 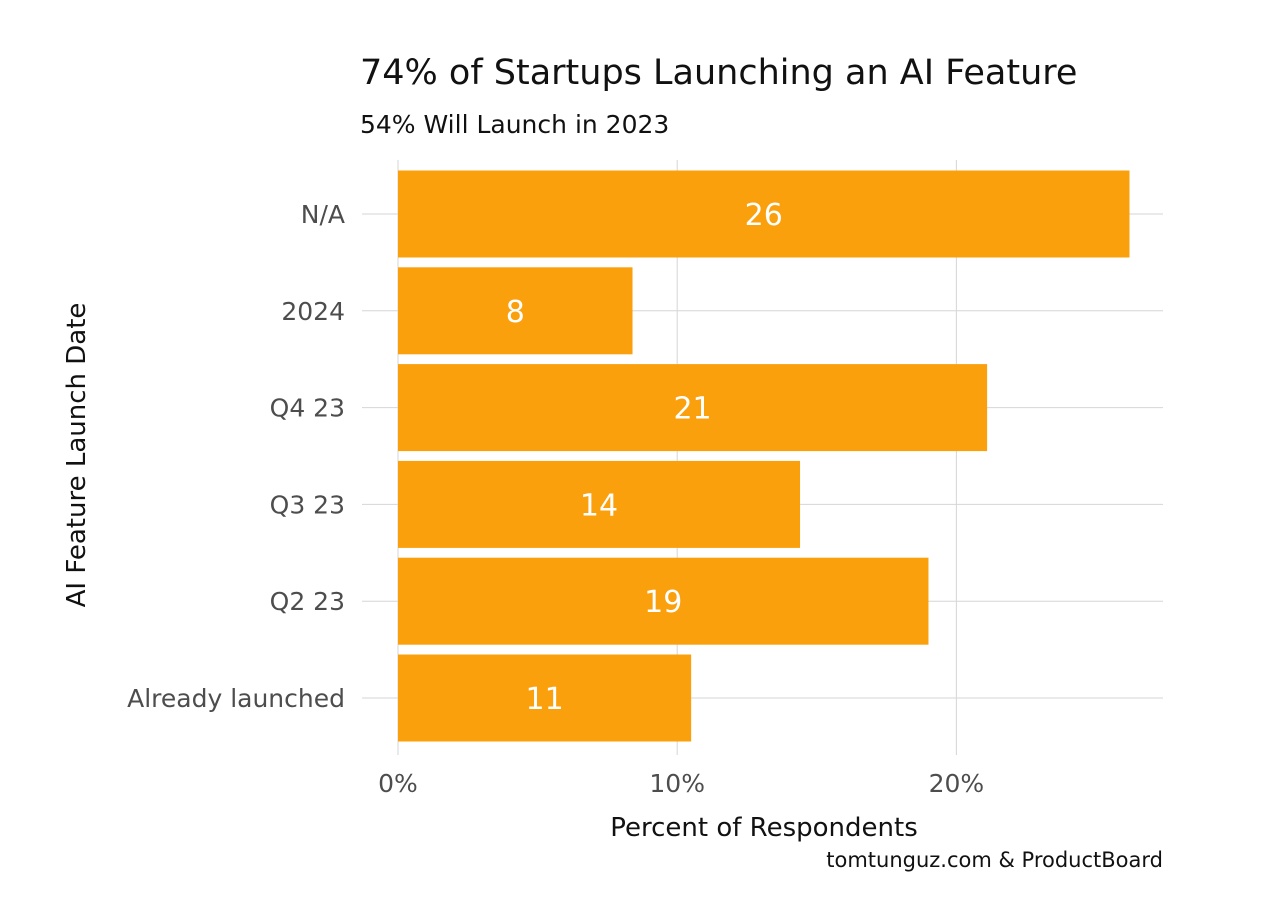 I want to click on bar-value-label: 19, so click(x=663, y=602).